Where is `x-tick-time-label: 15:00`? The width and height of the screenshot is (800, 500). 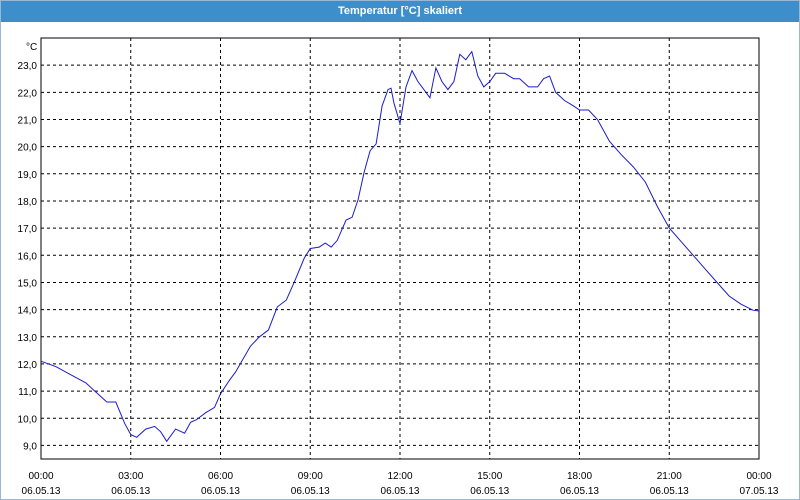 x-tick-time-label: 15:00 is located at coordinates (489, 476).